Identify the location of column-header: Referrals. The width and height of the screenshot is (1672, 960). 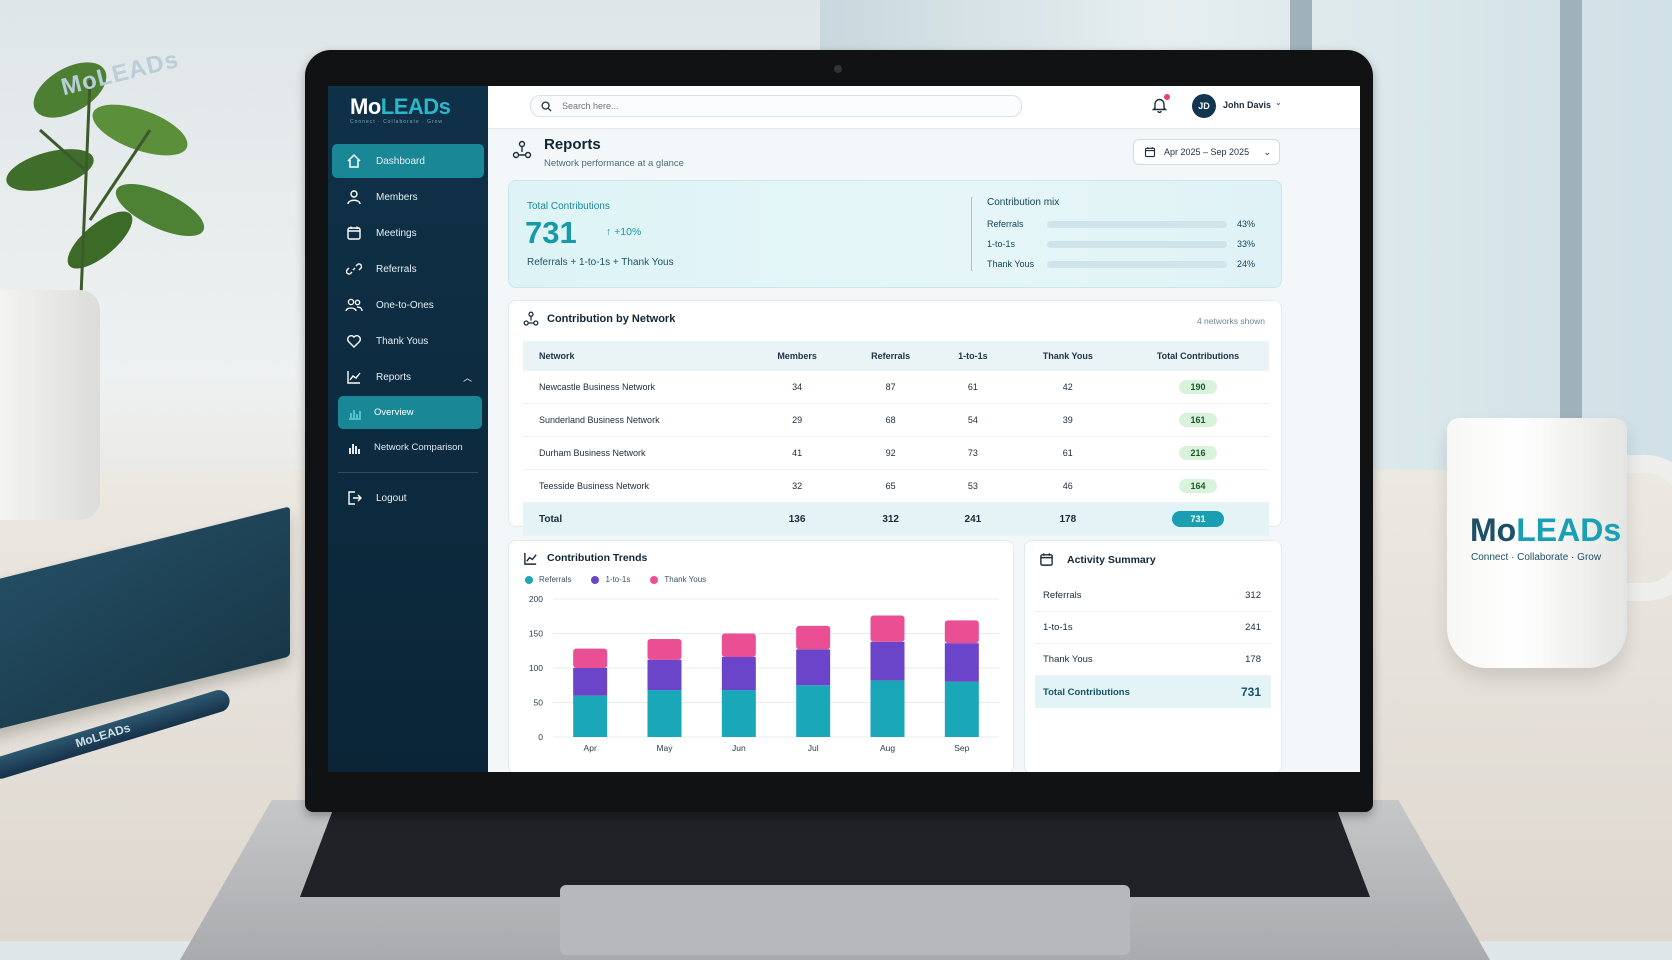
(891, 356).